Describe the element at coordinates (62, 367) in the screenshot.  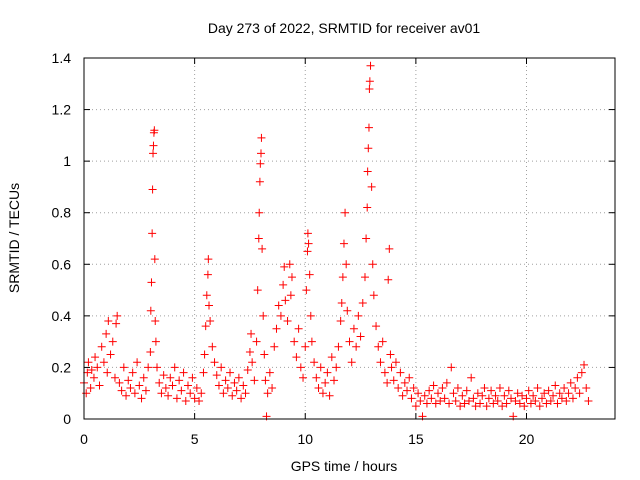
I see `y-tick-label: 0.2` at that location.